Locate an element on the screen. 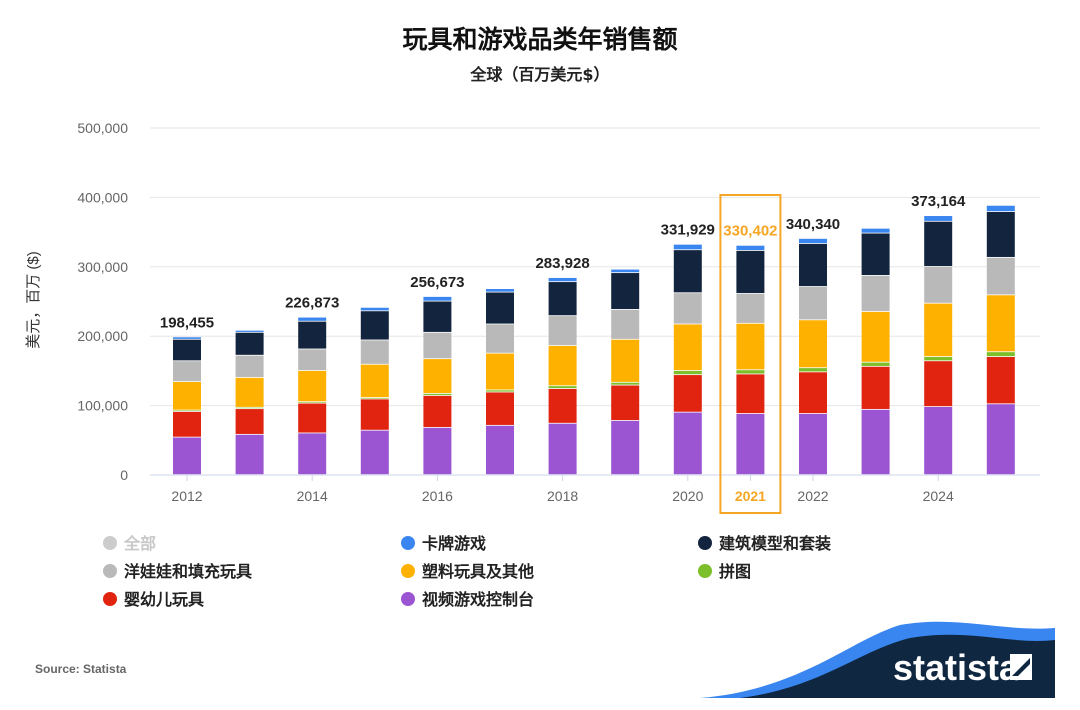 The image size is (1080, 710). total-label-2012: 198,455 is located at coordinates (187, 322).